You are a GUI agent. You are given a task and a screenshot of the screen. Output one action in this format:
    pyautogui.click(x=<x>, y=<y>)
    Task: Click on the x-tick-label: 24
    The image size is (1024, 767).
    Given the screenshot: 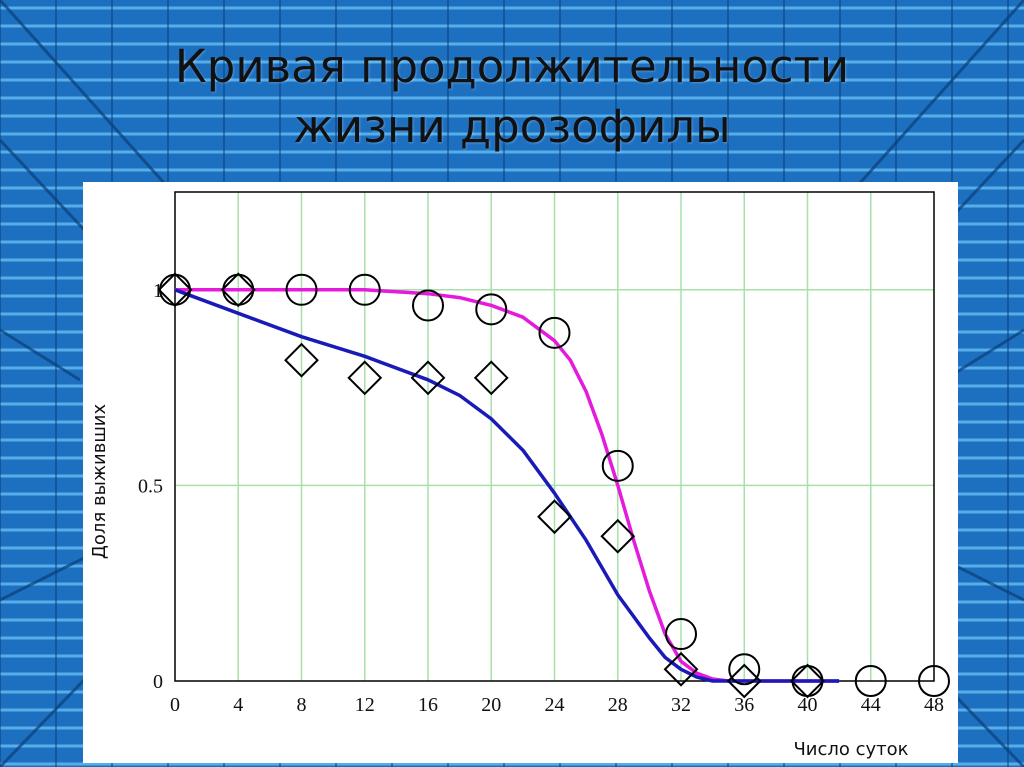 What is the action you would take?
    pyautogui.click(x=555, y=705)
    